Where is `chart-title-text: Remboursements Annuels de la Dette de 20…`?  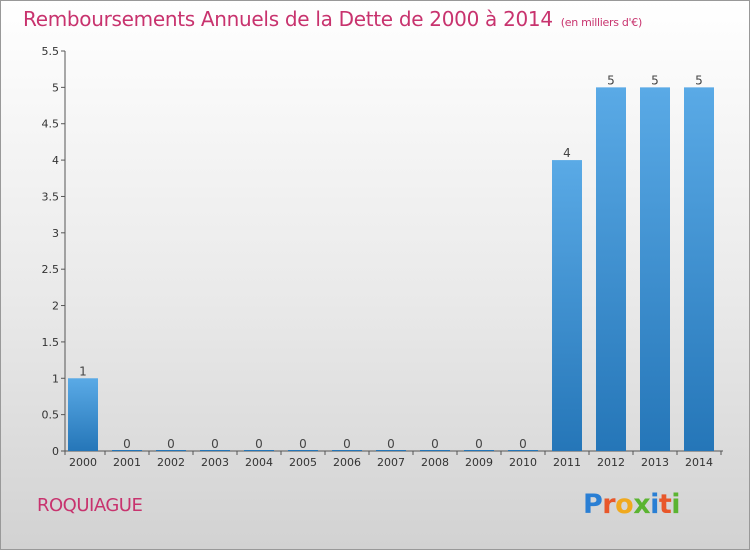 chart-title-text: Remboursements Annuels de la Dette de 20… is located at coordinates (288, 19).